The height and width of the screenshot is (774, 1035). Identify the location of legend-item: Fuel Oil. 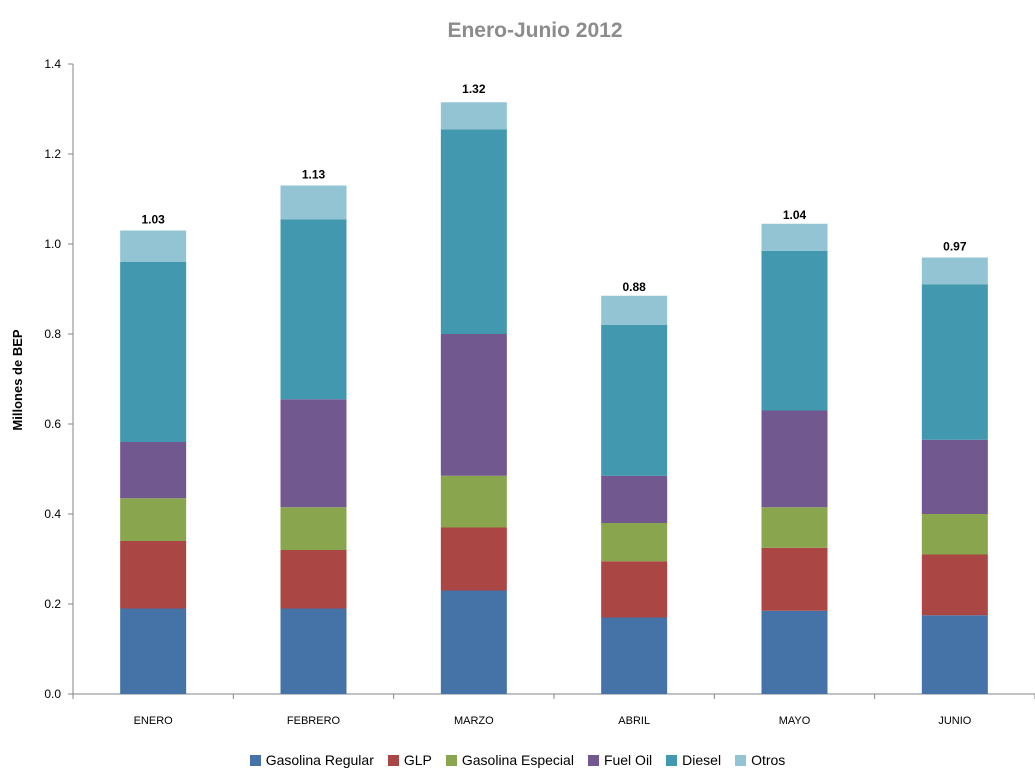
(620, 760).